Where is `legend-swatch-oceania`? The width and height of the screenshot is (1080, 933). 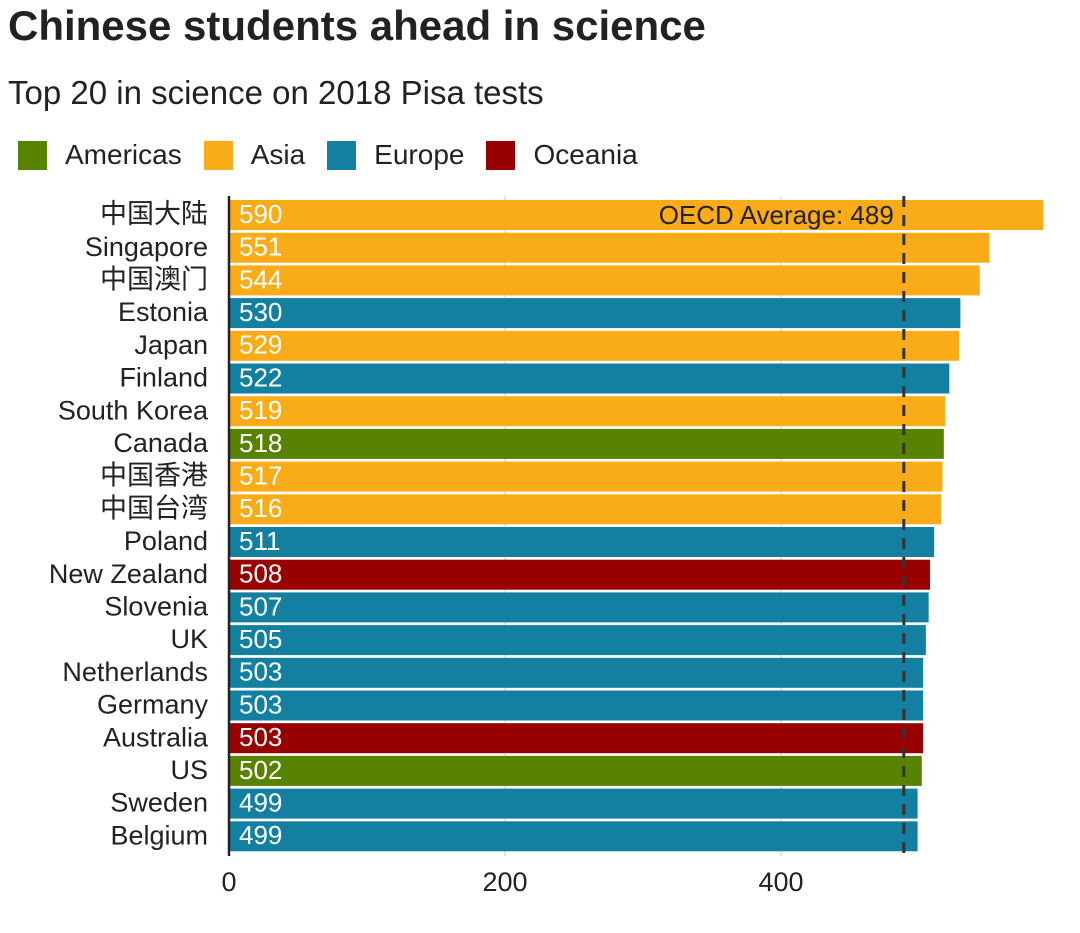
legend-swatch-oceania is located at coordinates (501, 155).